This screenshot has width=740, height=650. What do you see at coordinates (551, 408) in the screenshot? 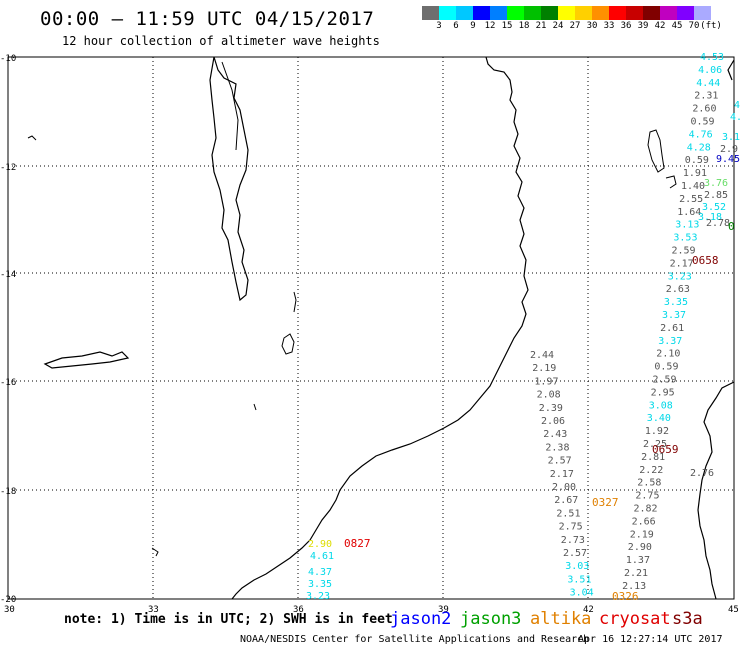
I see `wave-height-value: 2.39` at bounding box center [551, 408].